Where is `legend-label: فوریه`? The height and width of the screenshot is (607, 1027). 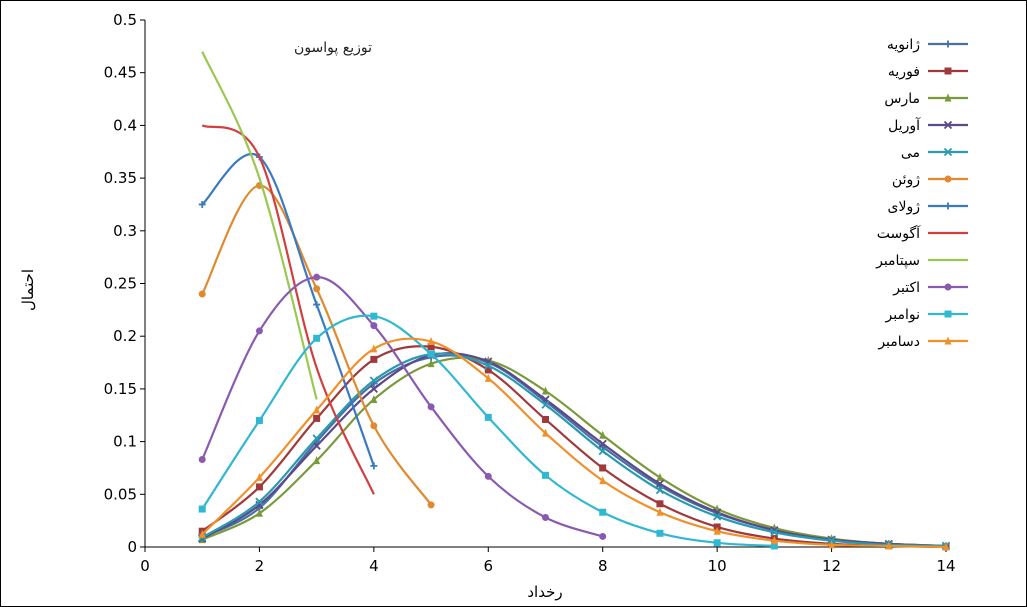
legend-label: فوریه is located at coordinates (904, 72).